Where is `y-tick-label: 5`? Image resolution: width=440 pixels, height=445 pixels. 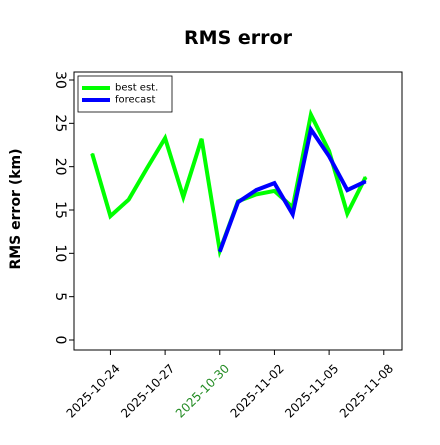
y-tick-label: 5 is located at coordinates (60, 296).